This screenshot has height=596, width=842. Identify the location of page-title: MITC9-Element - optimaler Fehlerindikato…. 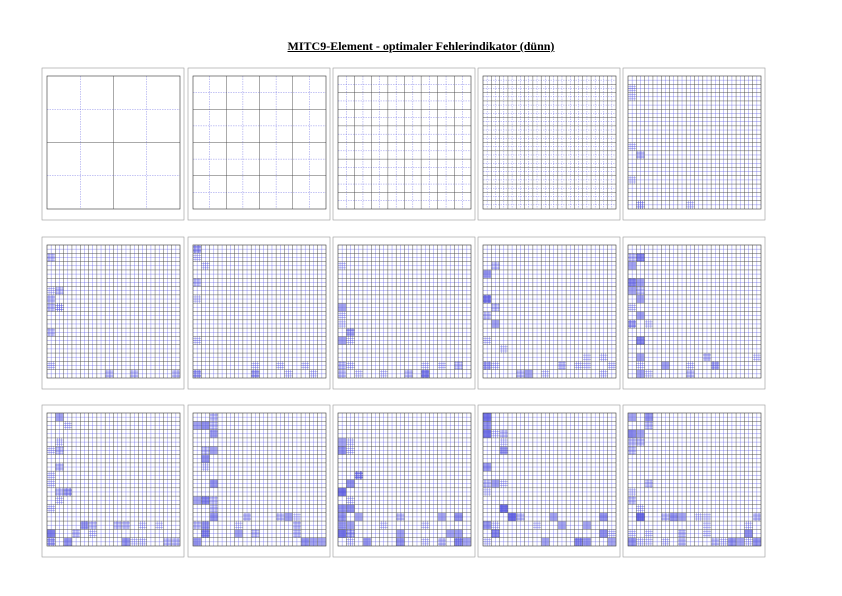
(421, 46).